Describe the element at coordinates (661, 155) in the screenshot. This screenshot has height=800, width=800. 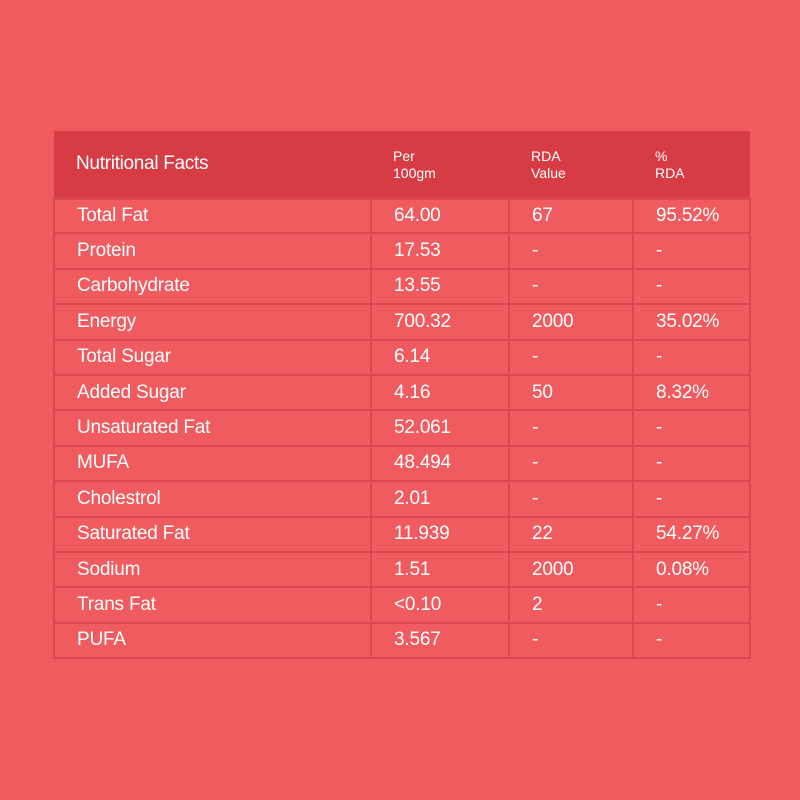
I see `header-label-line1: %` at that location.